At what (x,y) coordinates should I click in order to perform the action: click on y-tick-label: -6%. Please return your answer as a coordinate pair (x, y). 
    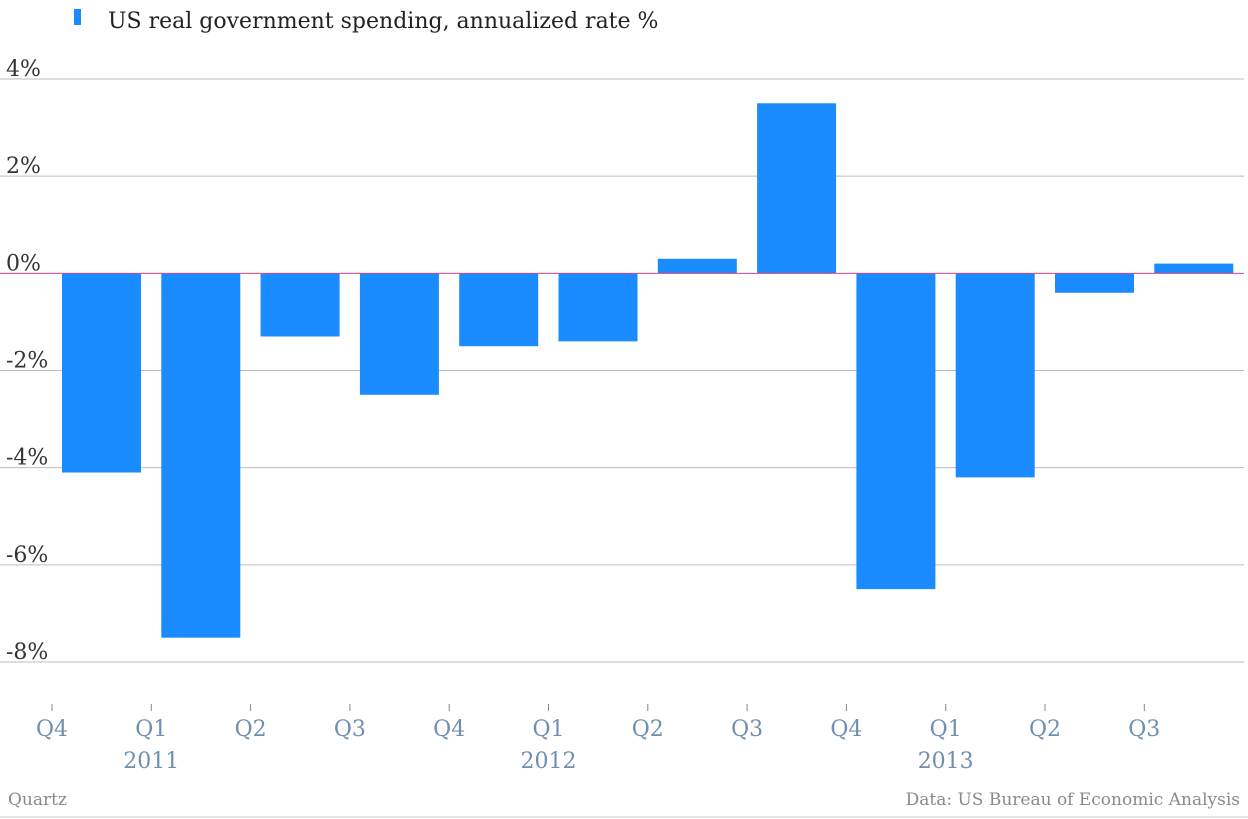
    Looking at the image, I should click on (27, 555).